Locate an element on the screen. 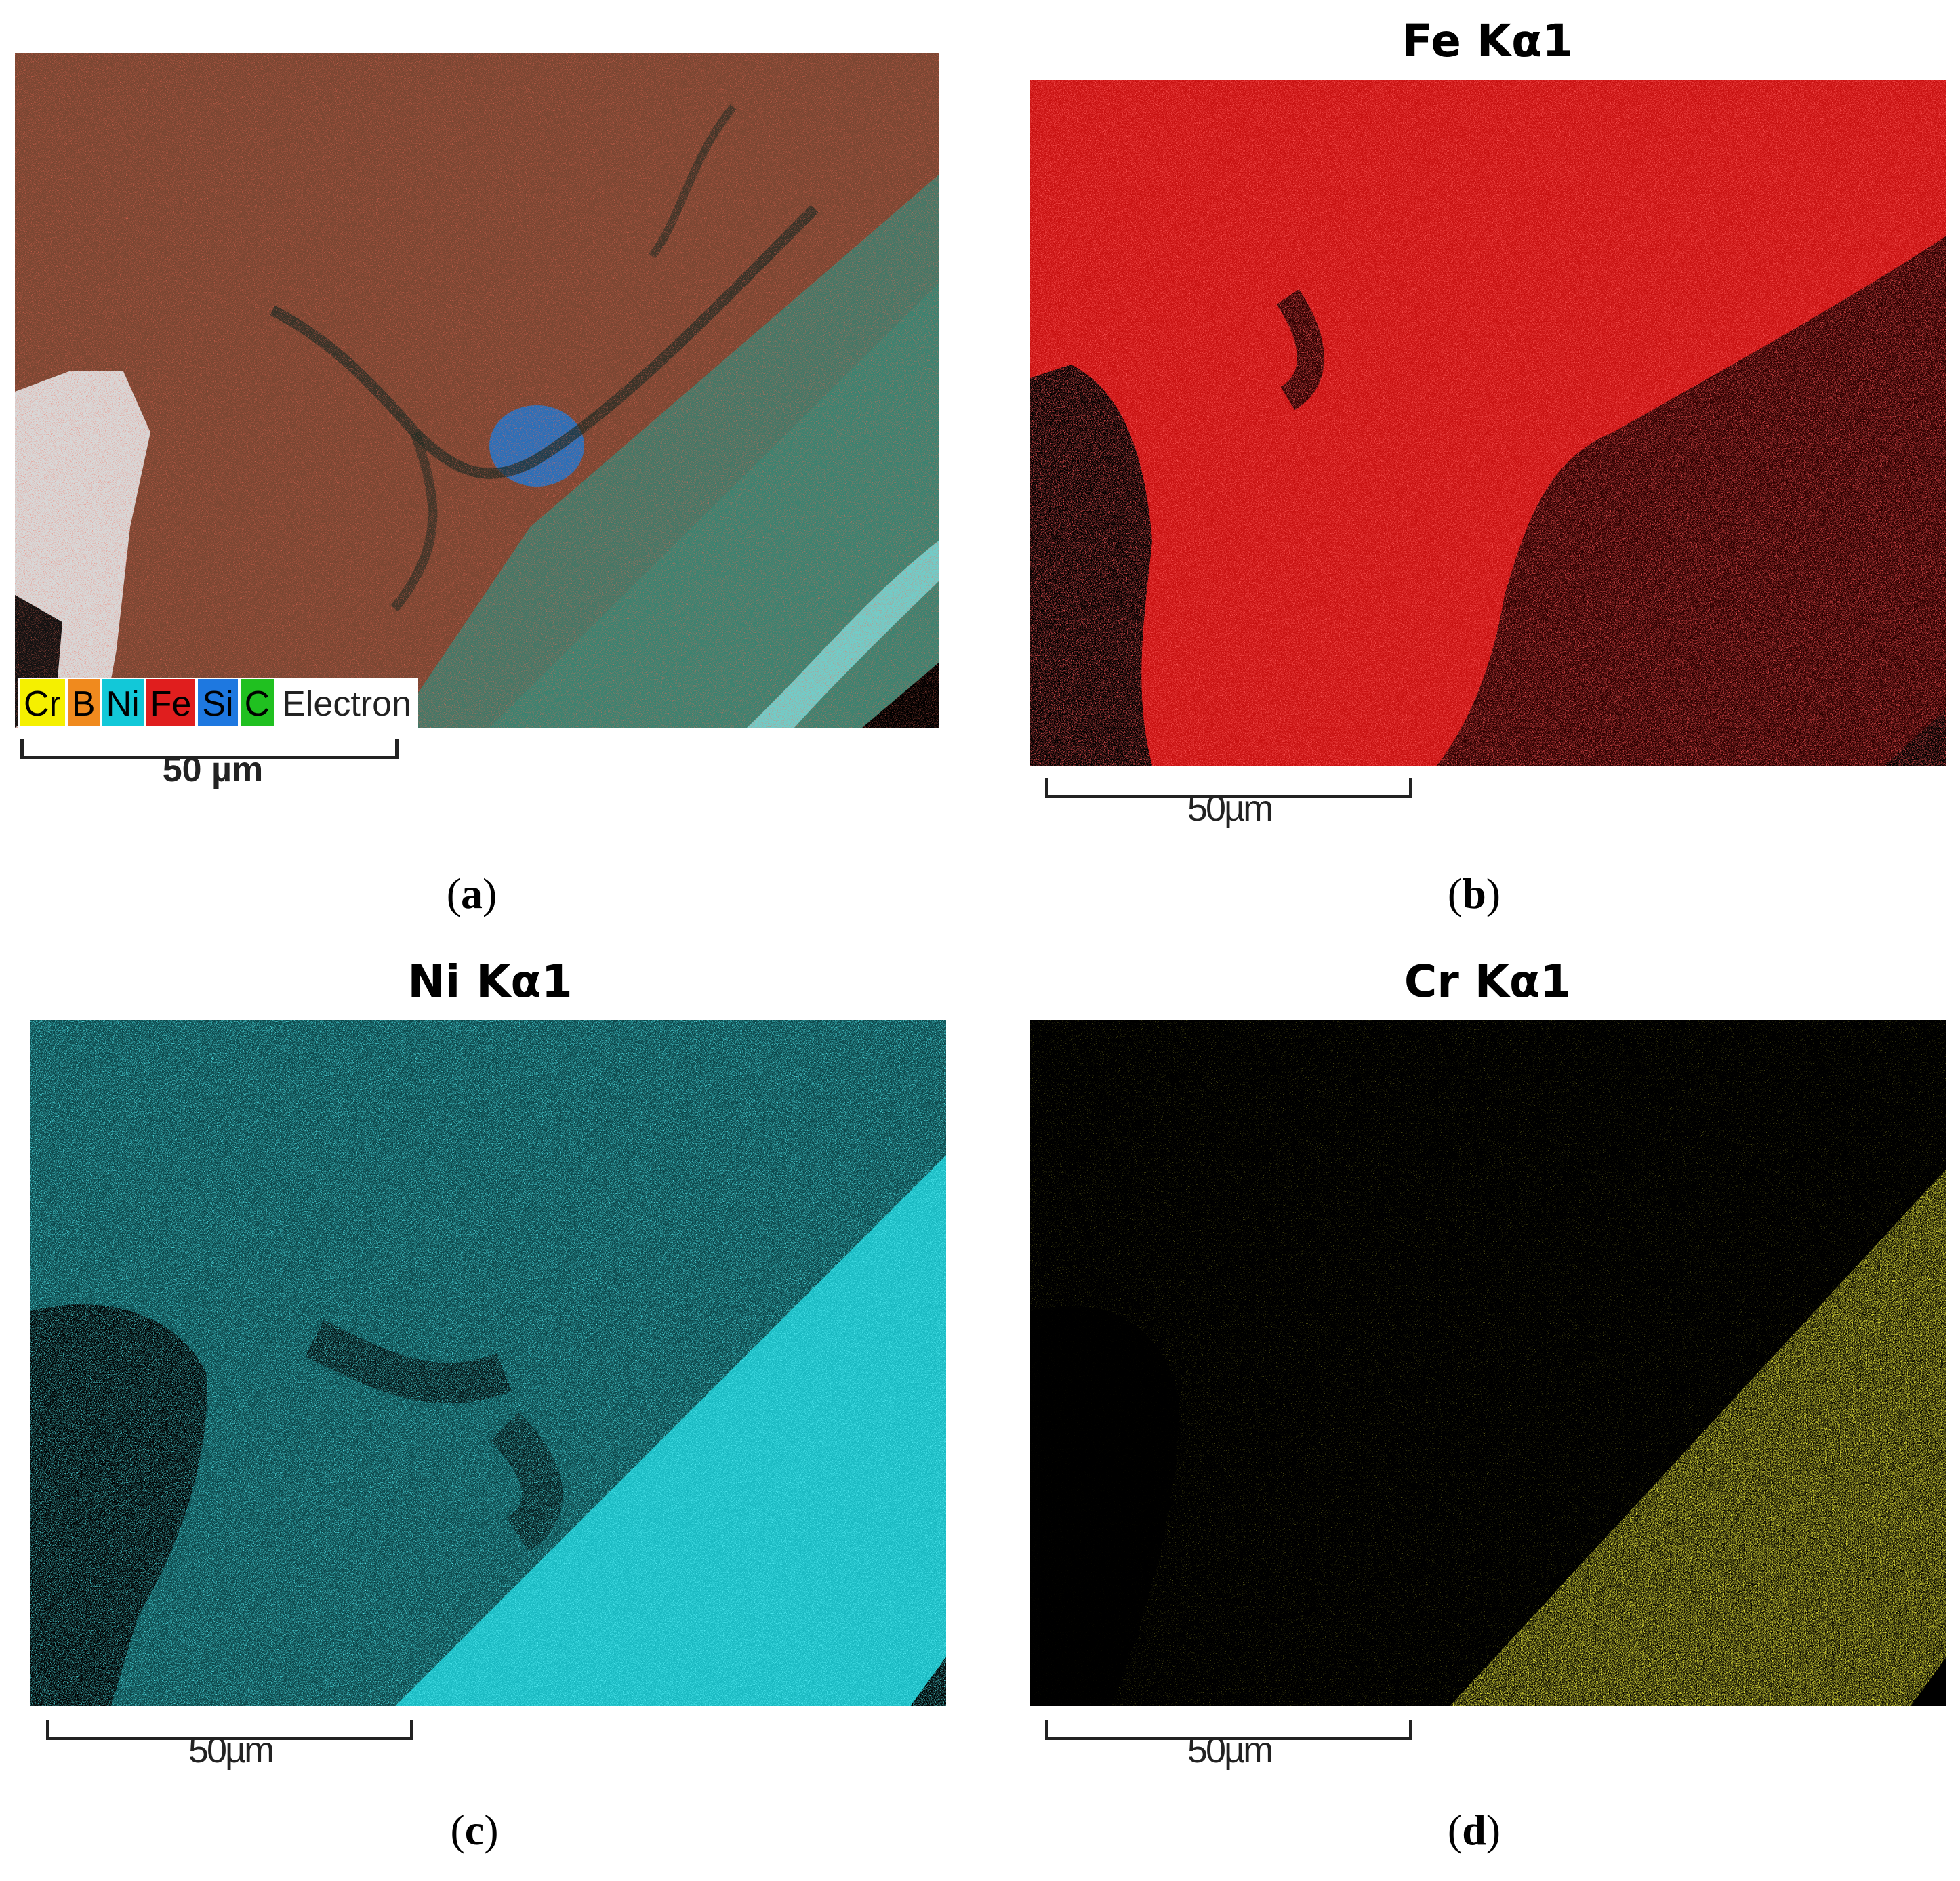 Image resolution: width=1960 pixels, height=1881 pixels. caption-d-letter: d is located at coordinates (1474, 1830).